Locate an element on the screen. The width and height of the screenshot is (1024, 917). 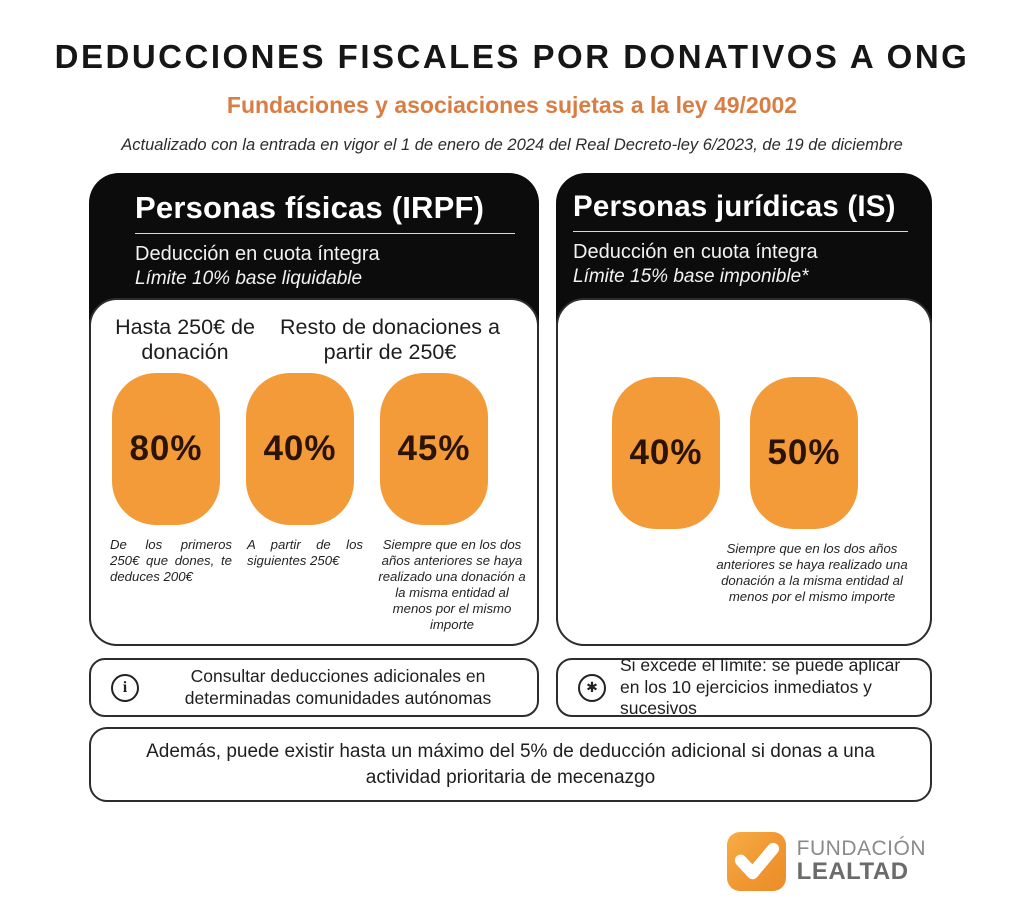
is-card-title: Personas jurídicas (IS) is located at coordinates (734, 206).